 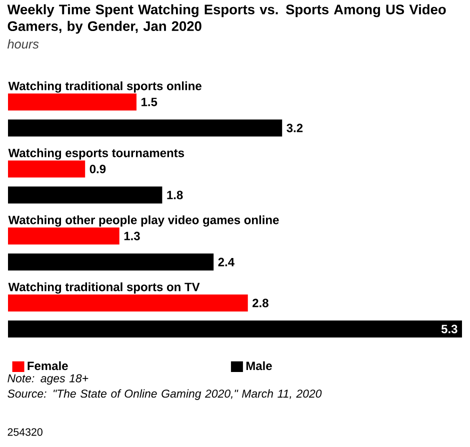 What do you see at coordinates (25, 432) in the screenshot?
I see `text: 254320` at bounding box center [25, 432].